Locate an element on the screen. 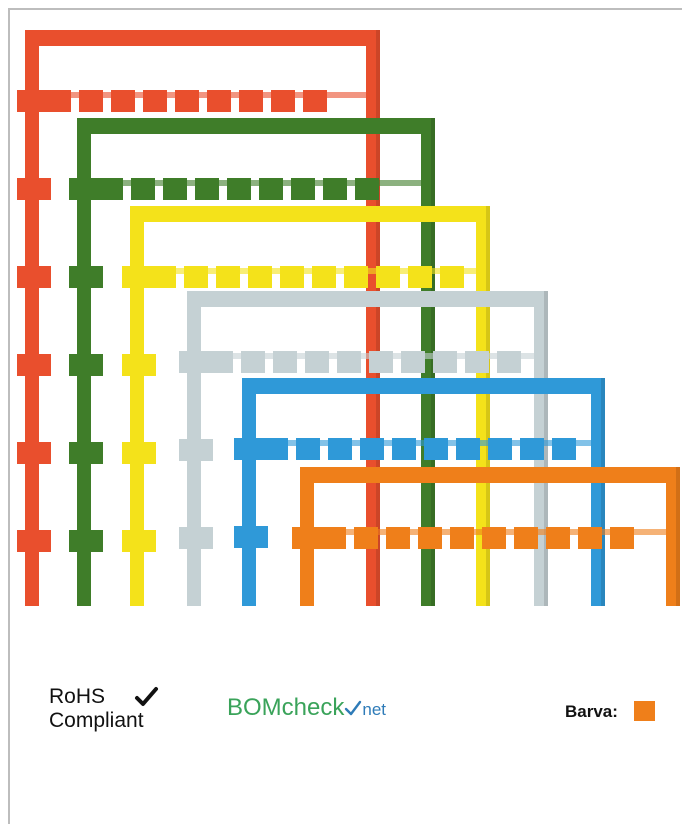  color-label: Barva: is located at coordinates (591, 711).